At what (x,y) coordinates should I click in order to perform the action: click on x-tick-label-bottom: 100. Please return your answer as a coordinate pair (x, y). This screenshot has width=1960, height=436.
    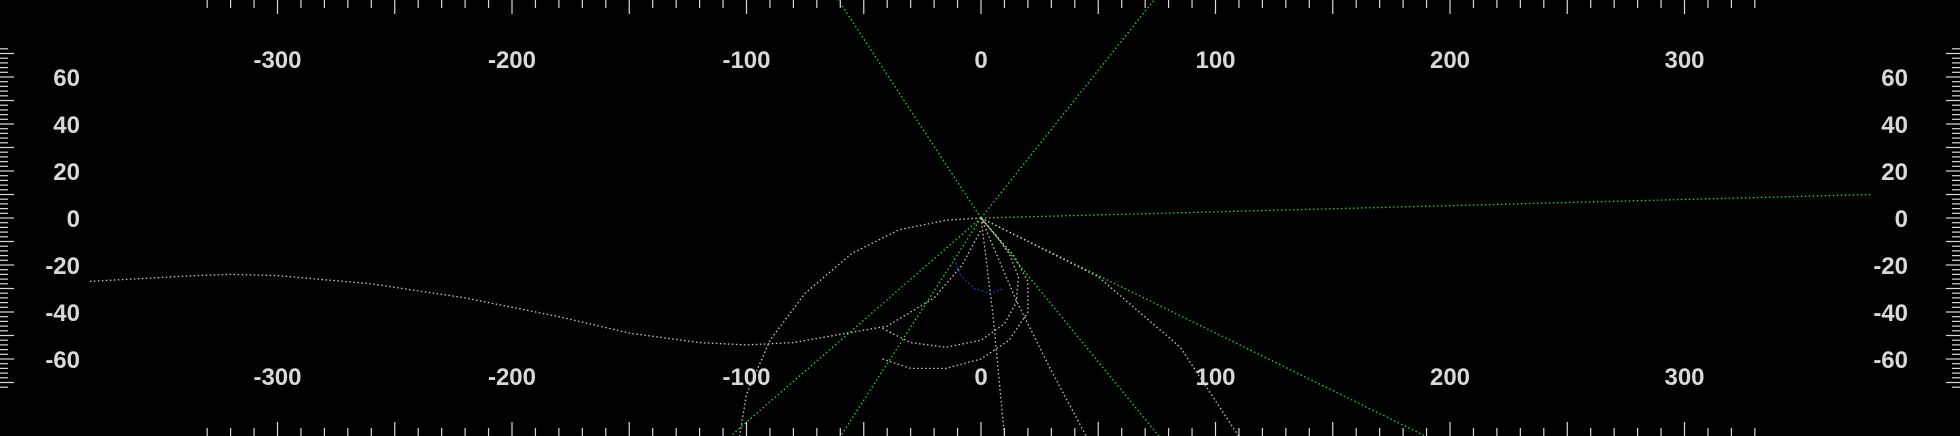
    Looking at the image, I should click on (1215, 377).